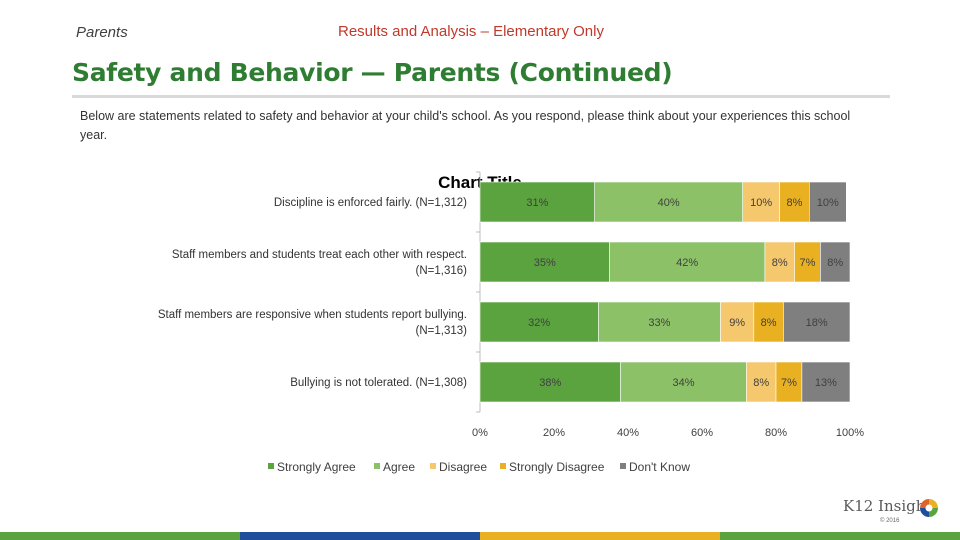 This screenshot has height=540, width=960. Describe the element at coordinates (659, 467) in the screenshot. I see `legend-label: Don't Know` at that location.